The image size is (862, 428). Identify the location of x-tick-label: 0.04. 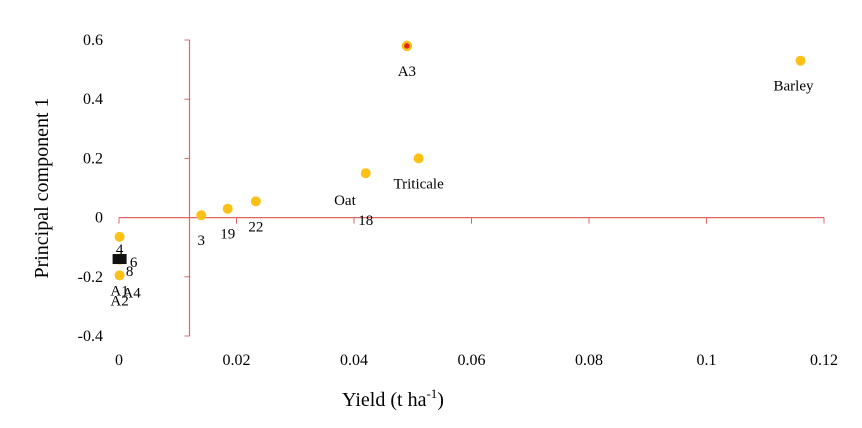
(354, 360).